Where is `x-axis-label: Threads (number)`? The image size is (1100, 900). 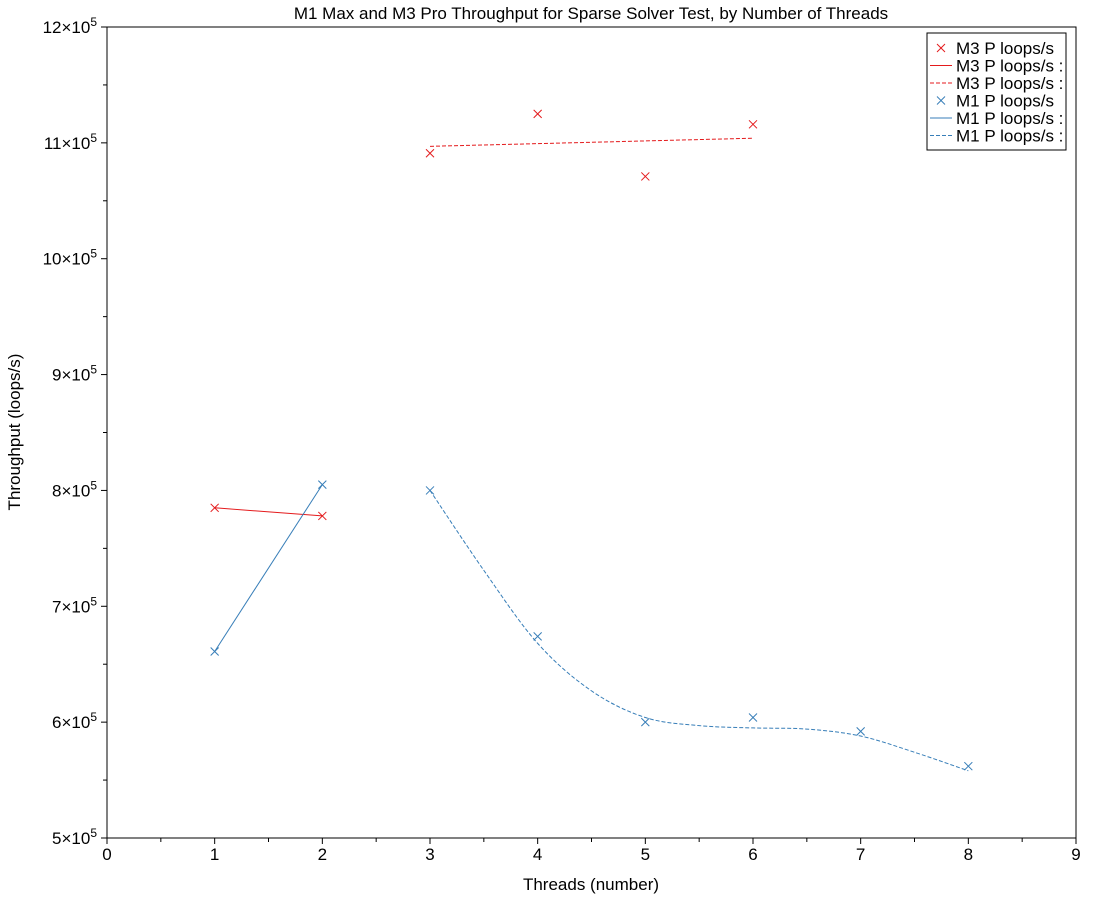 x-axis-label: Threads (number) is located at coordinates (591, 884).